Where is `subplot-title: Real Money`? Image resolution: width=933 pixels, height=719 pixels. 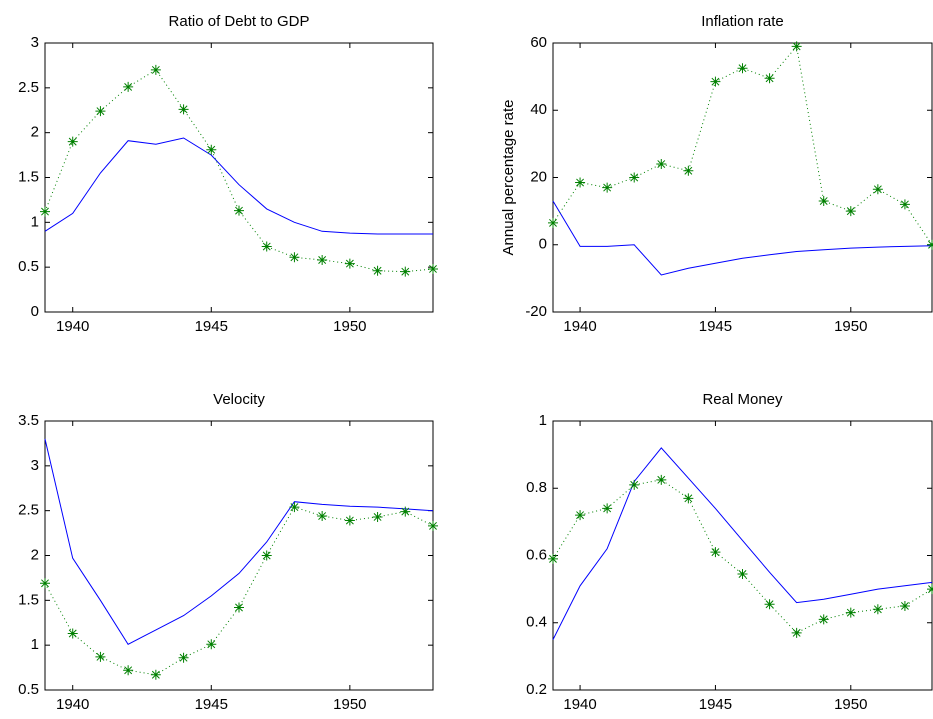
subplot-title: Real Money is located at coordinates (742, 399).